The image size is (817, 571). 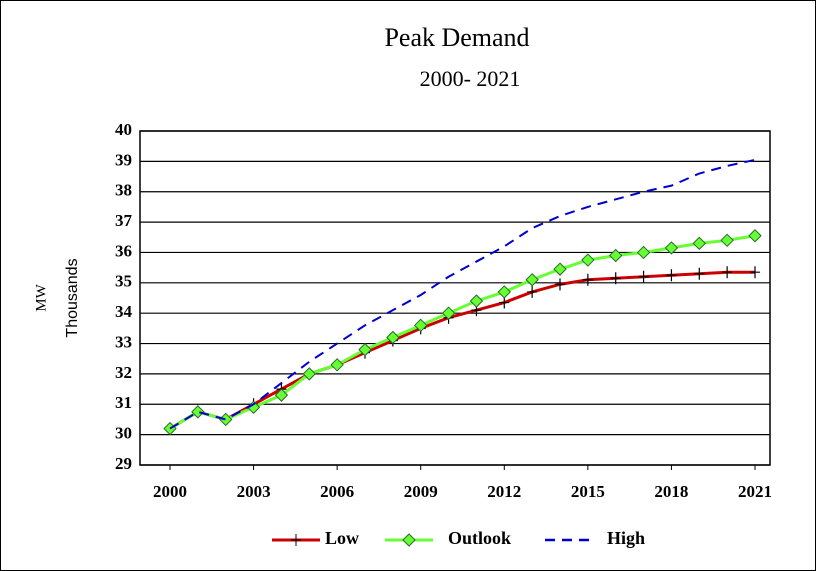 What do you see at coordinates (123, 372) in the screenshot?
I see `y-tick-label: 32` at bounding box center [123, 372].